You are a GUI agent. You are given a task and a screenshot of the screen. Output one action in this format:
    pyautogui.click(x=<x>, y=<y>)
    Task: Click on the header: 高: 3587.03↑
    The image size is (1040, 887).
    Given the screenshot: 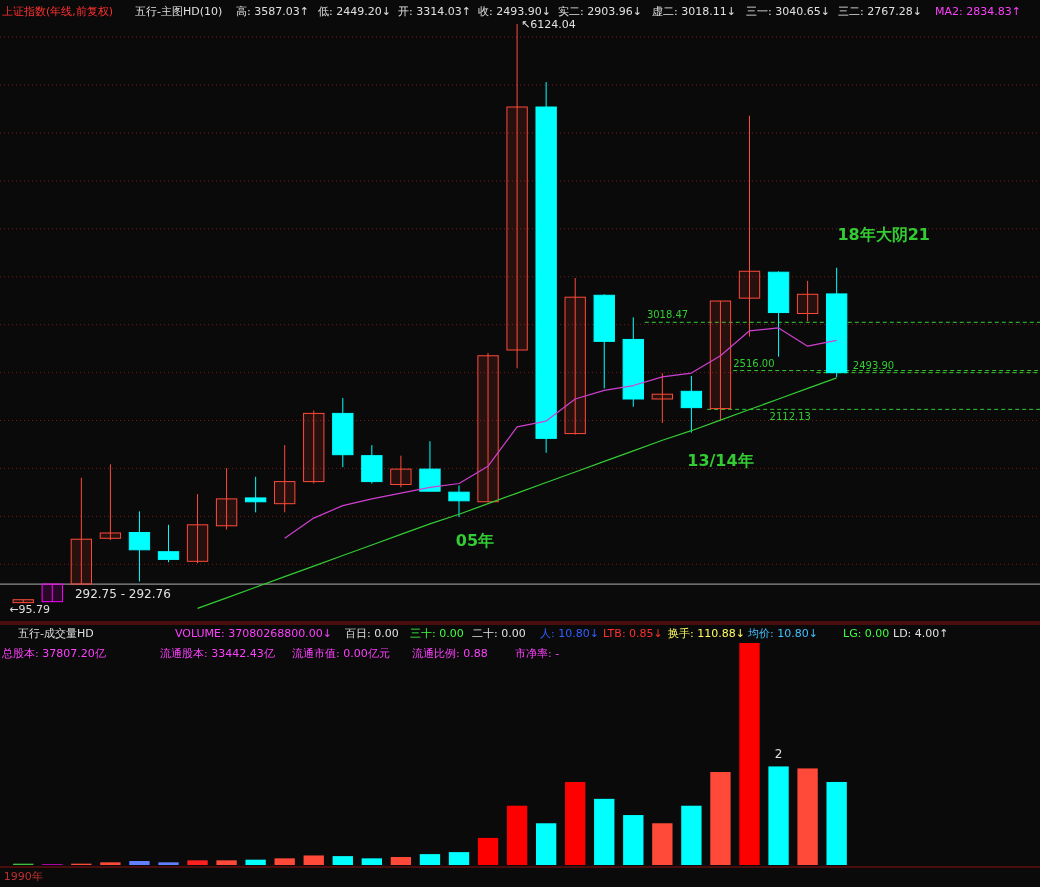 What is the action you would take?
    pyautogui.click(x=272, y=11)
    